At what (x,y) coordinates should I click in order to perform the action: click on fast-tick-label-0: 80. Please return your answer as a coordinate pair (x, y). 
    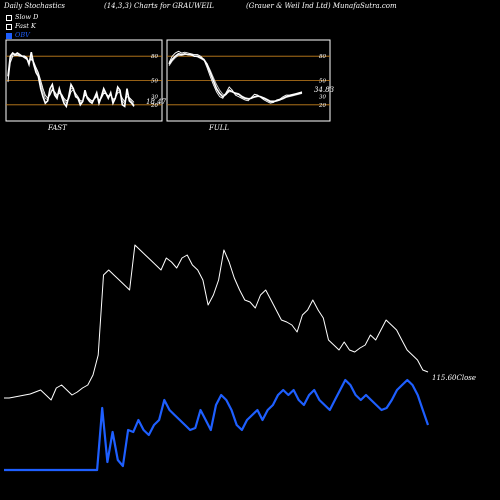
    Looking at the image, I should click on (154, 57).